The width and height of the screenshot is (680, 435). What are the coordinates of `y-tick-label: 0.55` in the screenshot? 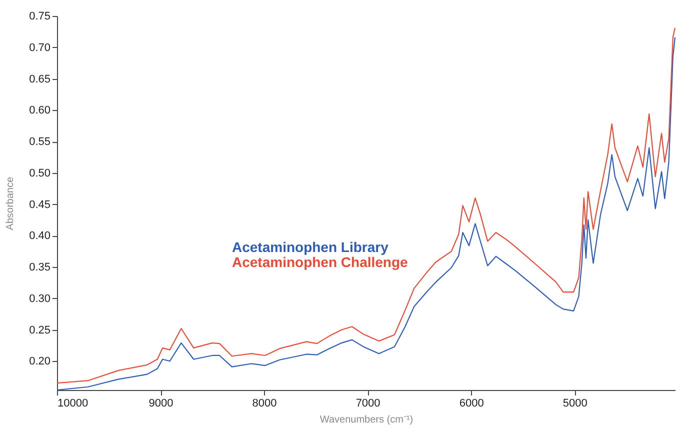 It's located at (39, 142).